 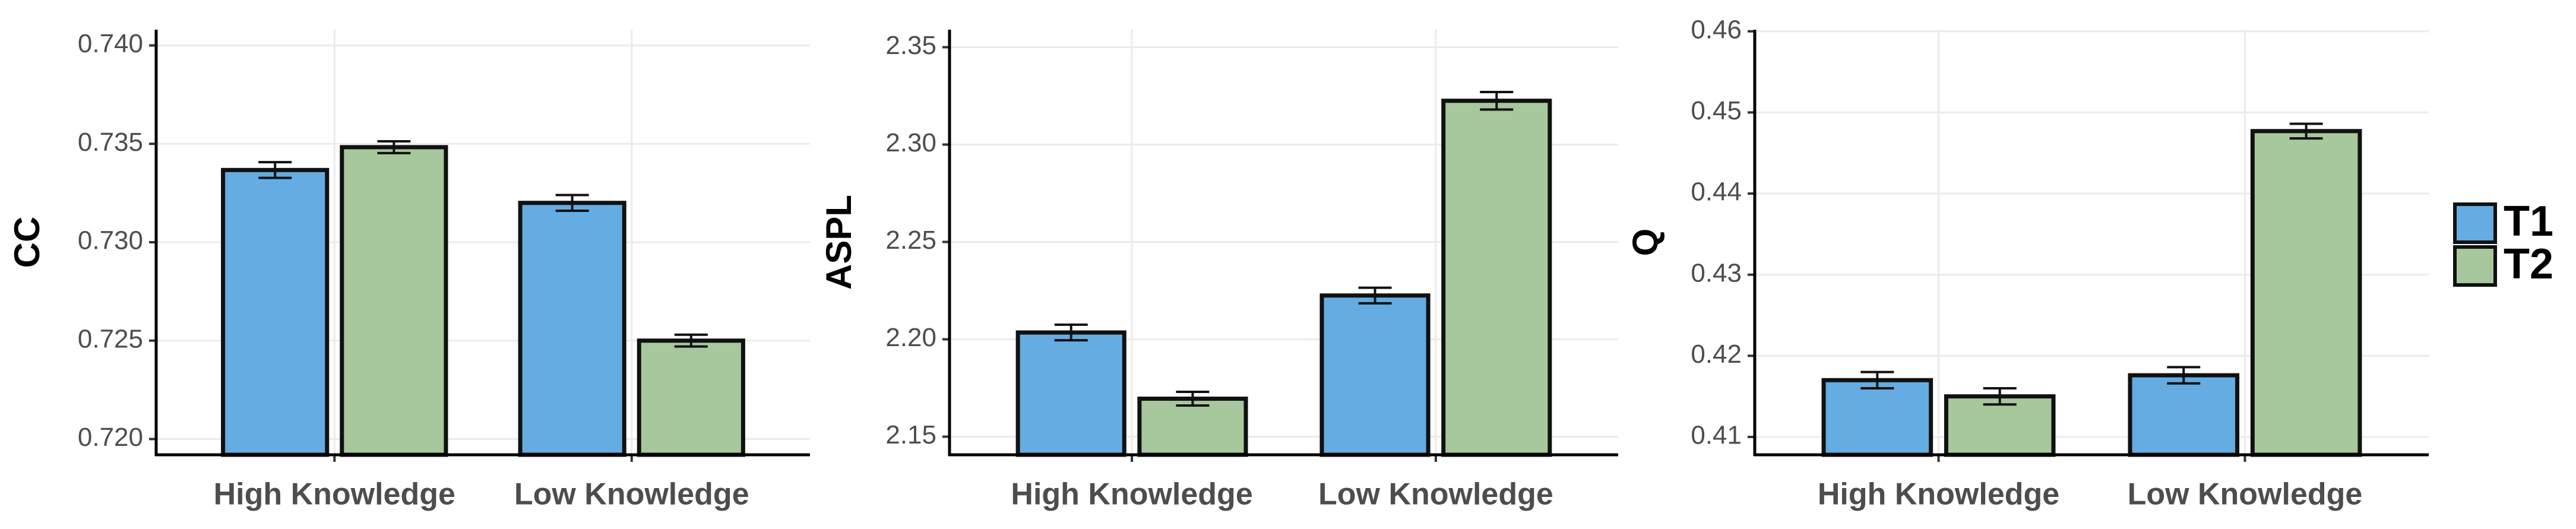 What do you see at coordinates (910, 434) in the screenshot?
I see `y-tick-label: 2.15` at bounding box center [910, 434].